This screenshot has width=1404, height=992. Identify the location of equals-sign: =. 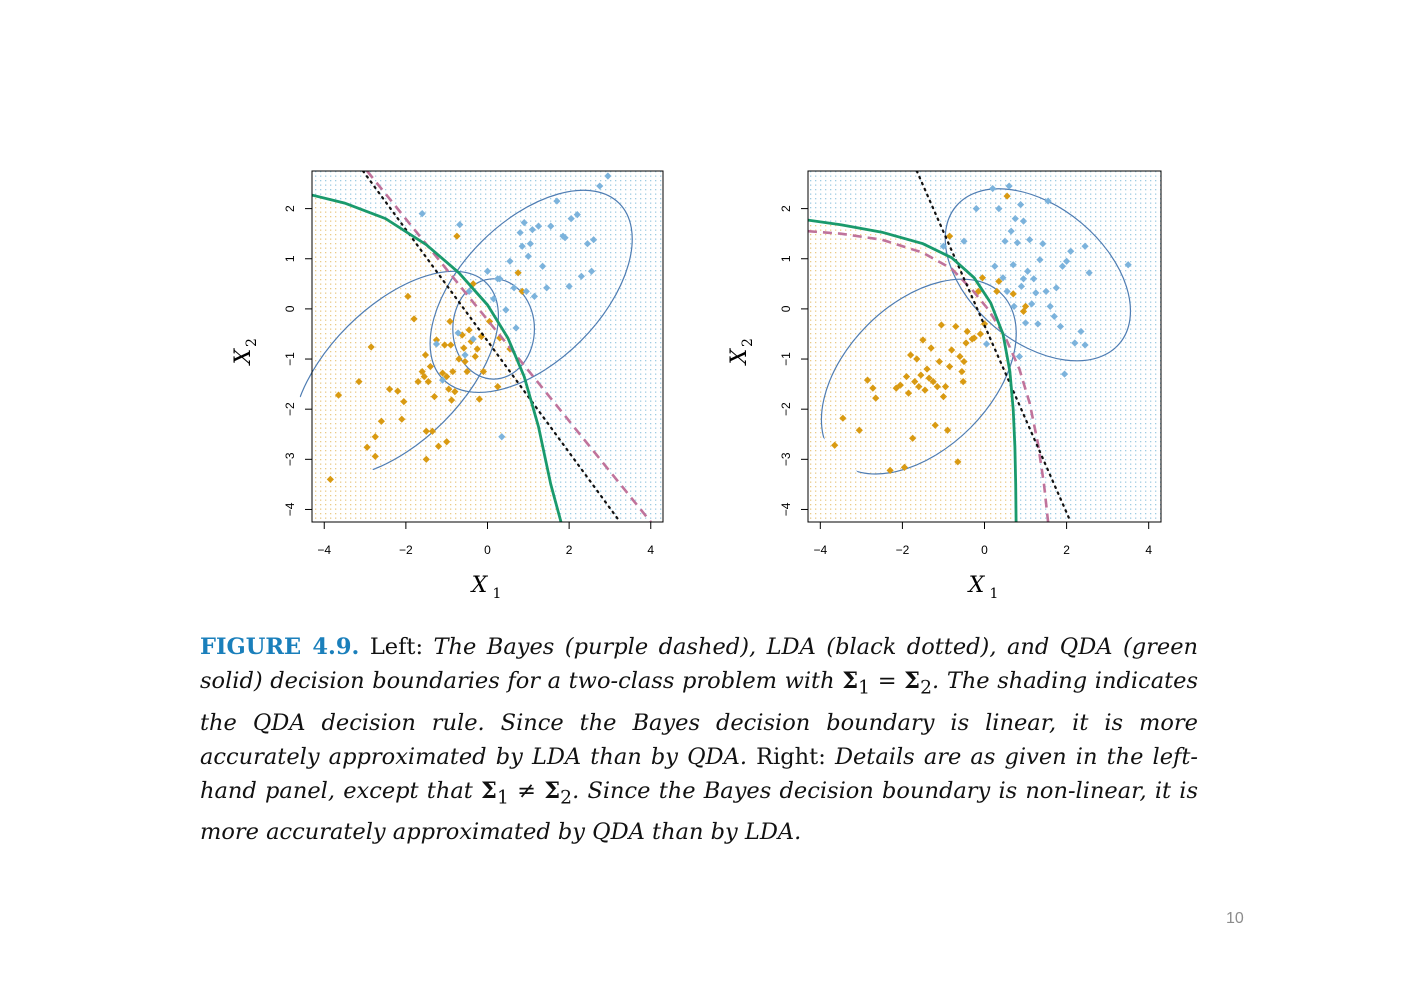
(887, 681).